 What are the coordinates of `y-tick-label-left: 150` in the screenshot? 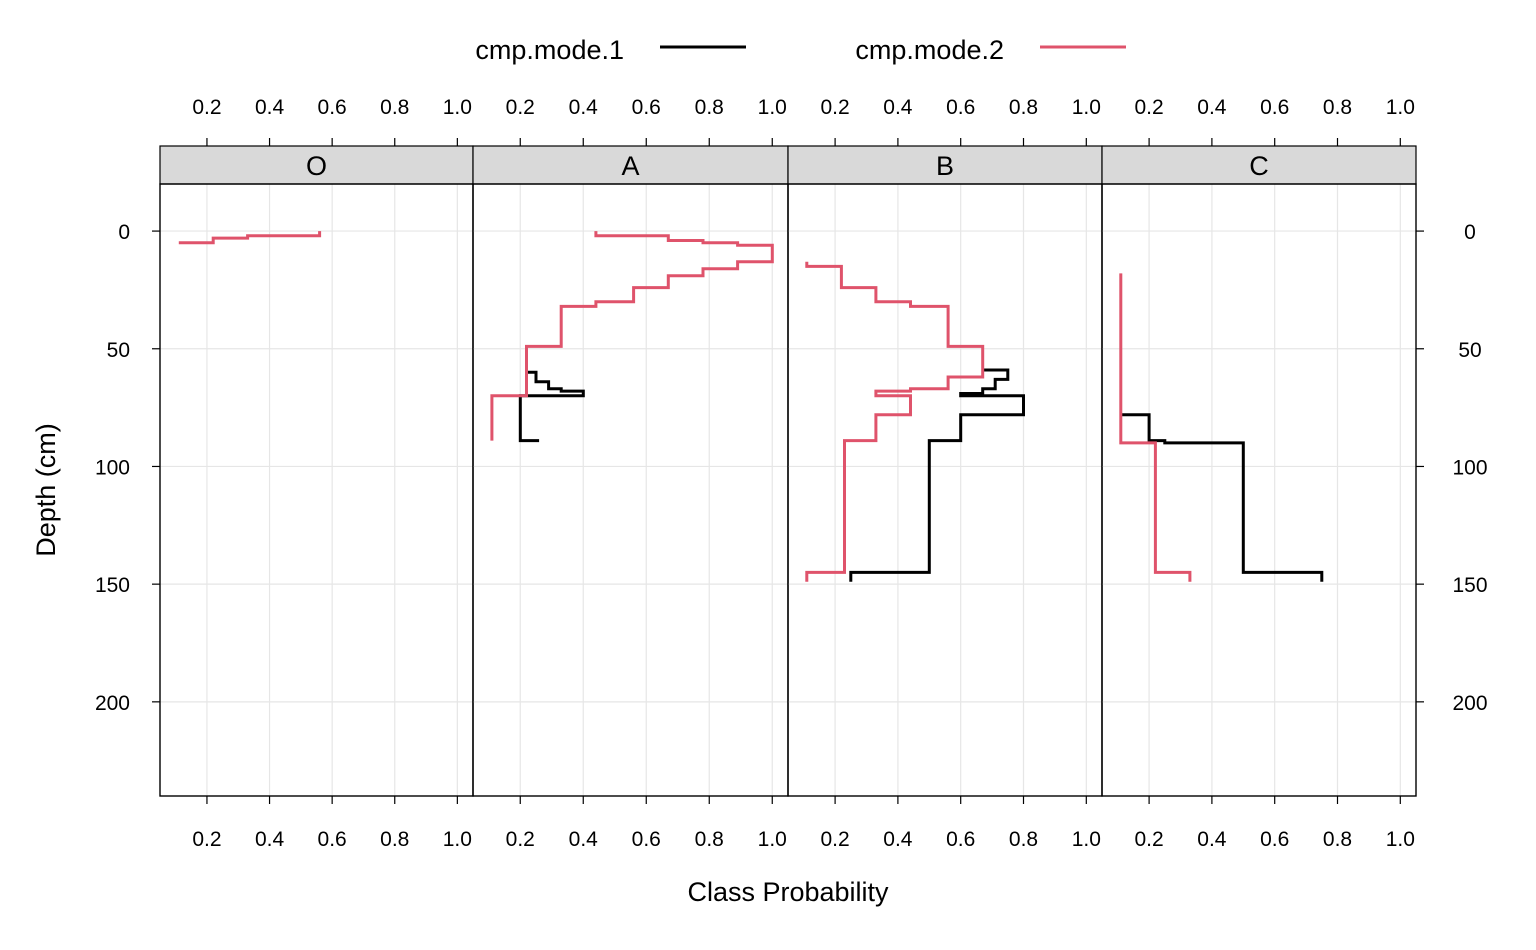 It's located at (112, 585).